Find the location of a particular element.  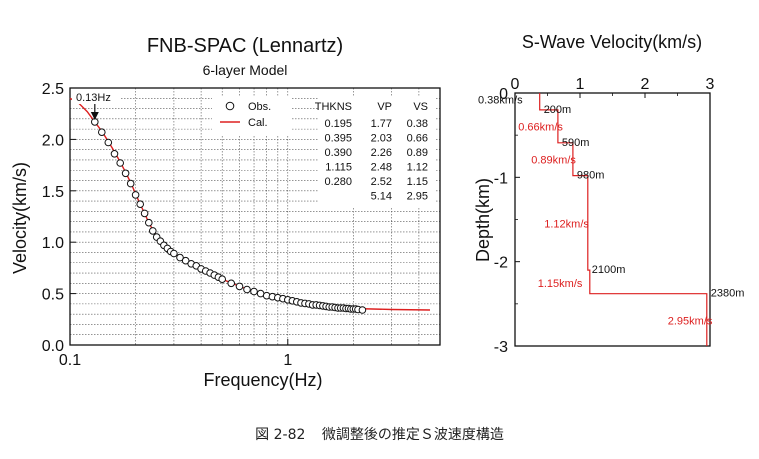

y-tick-label: 0.5 is located at coordinates (53, 295).